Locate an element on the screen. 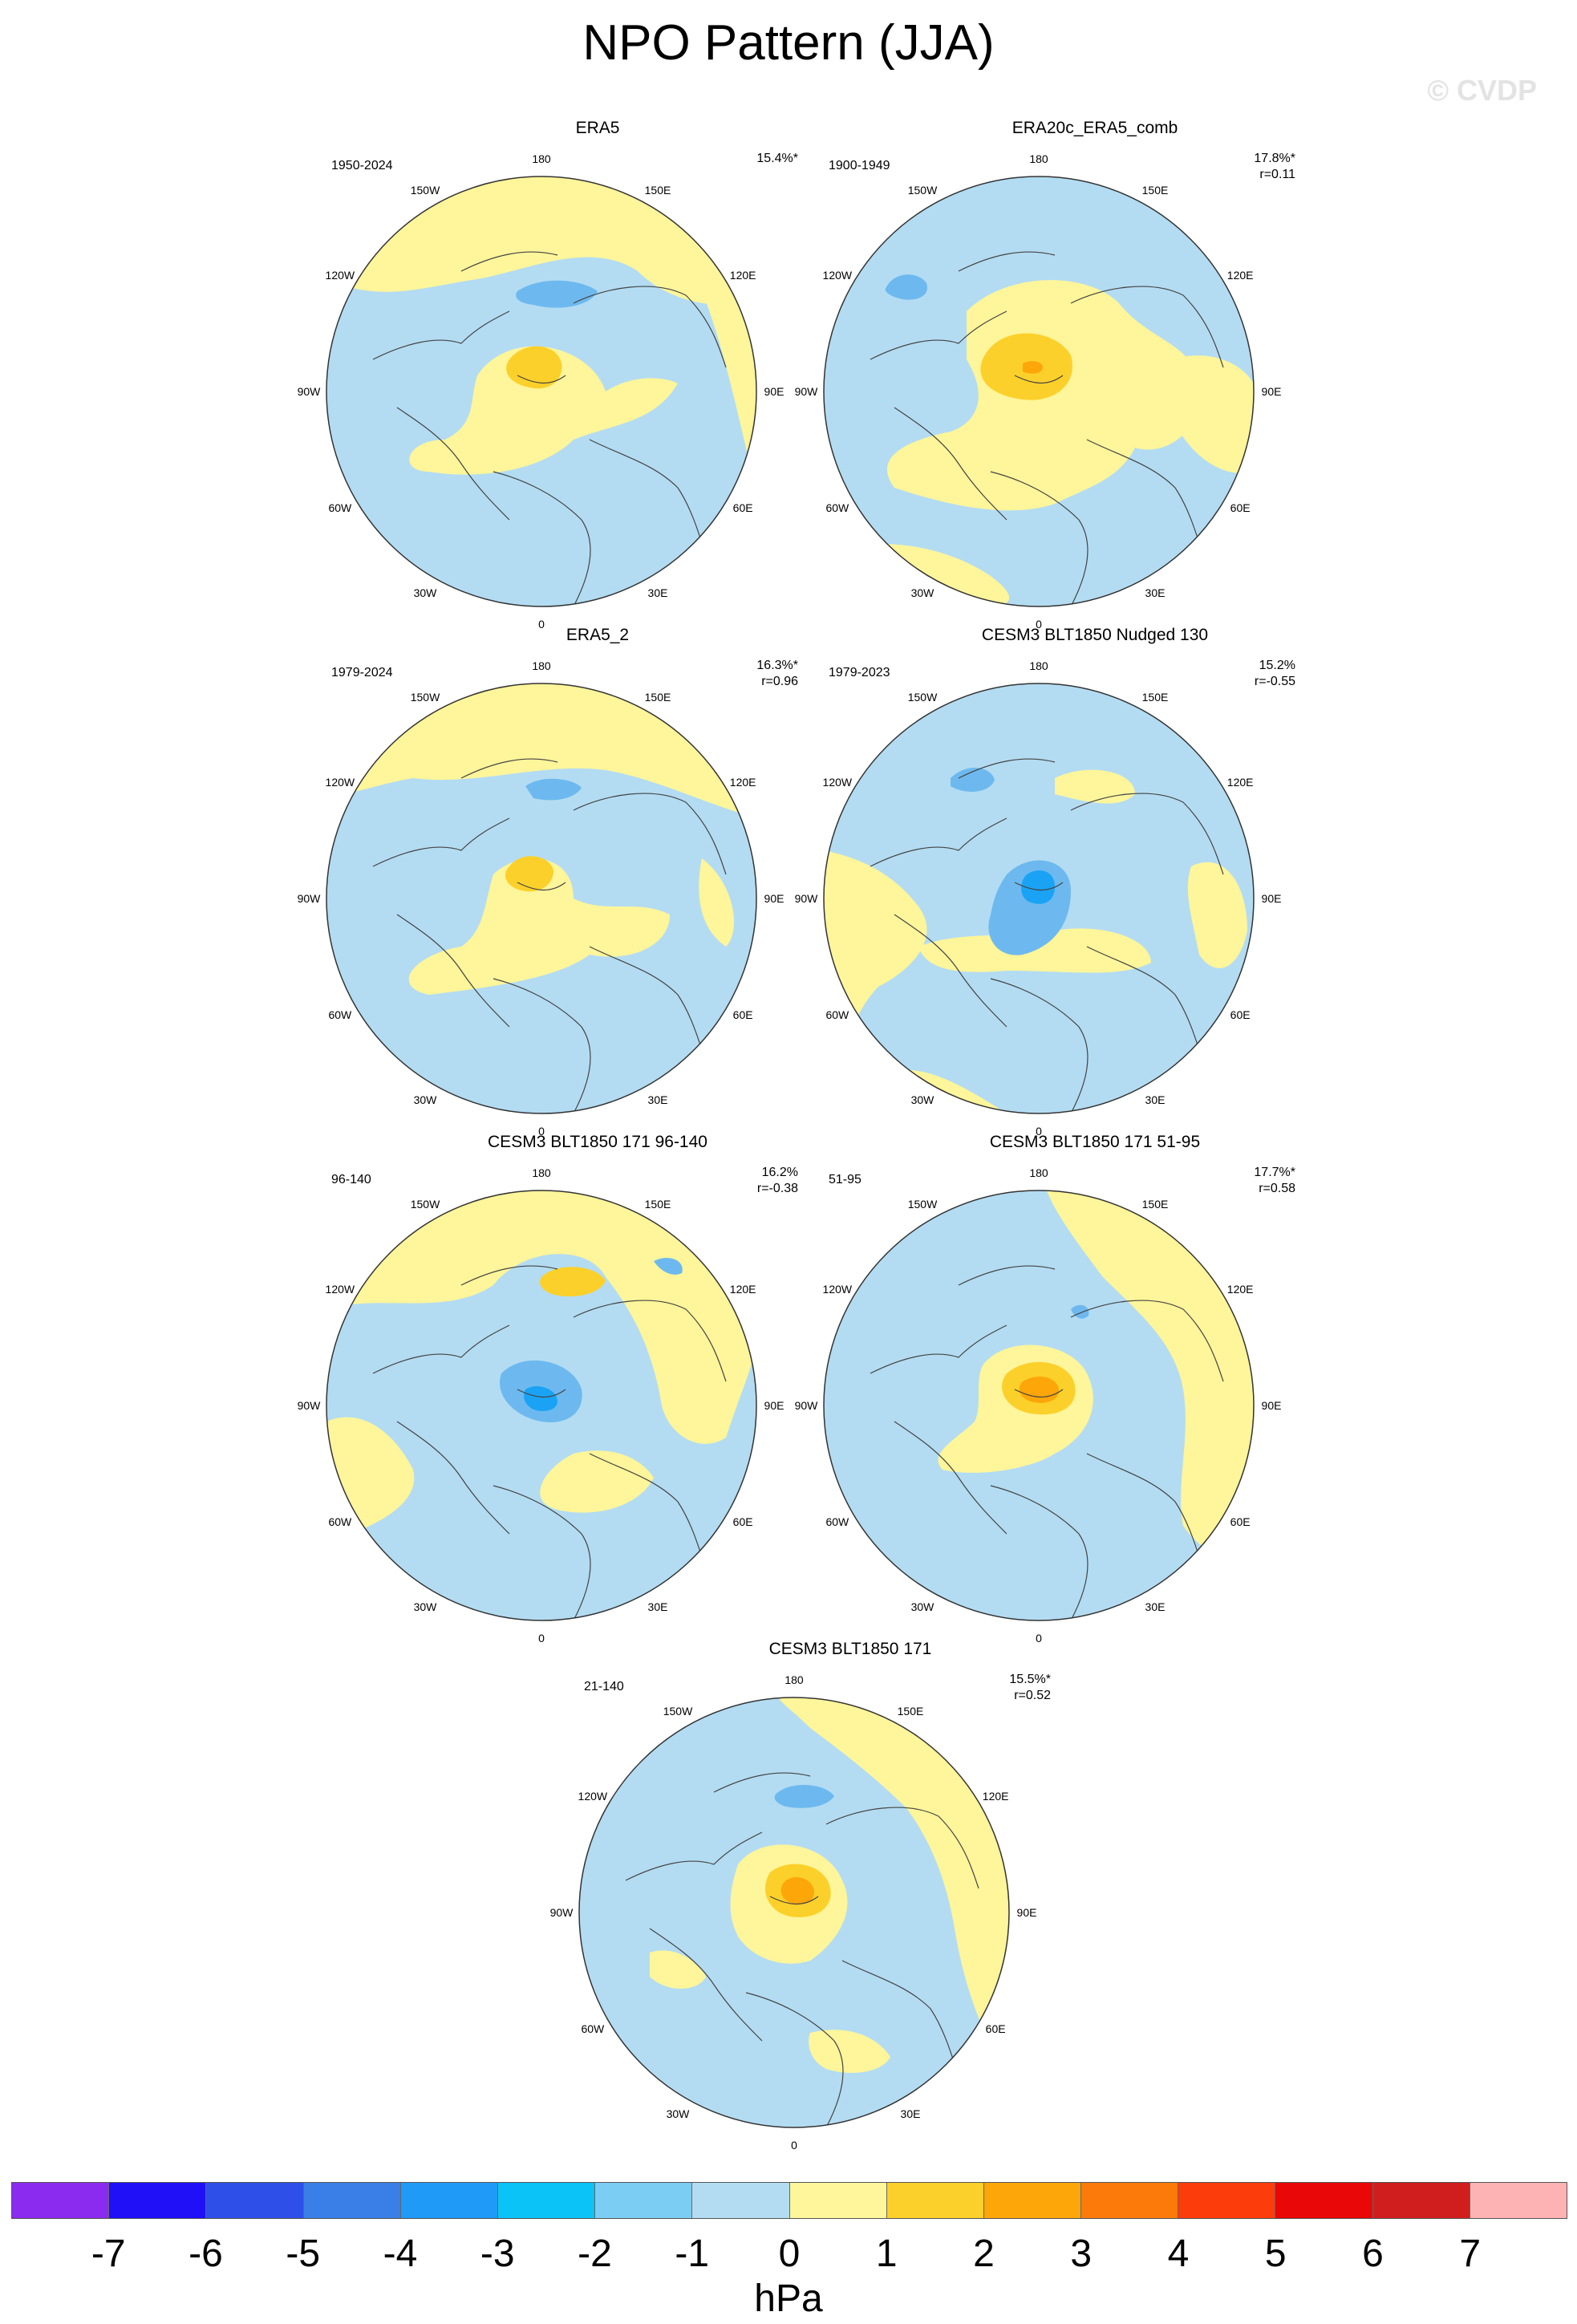 The width and height of the screenshot is (1577, 2324). panel-correlation: r=0.11 is located at coordinates (1277, 174).